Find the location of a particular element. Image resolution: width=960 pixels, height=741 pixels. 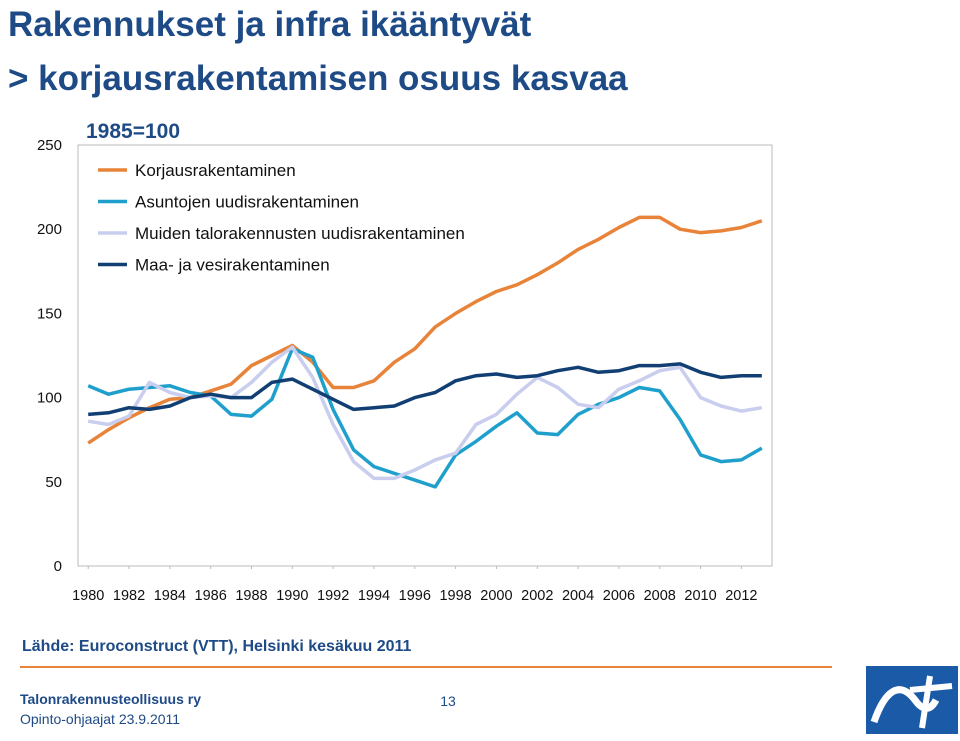

x-tick-label: 2010 is located at coordinates (700, 596).